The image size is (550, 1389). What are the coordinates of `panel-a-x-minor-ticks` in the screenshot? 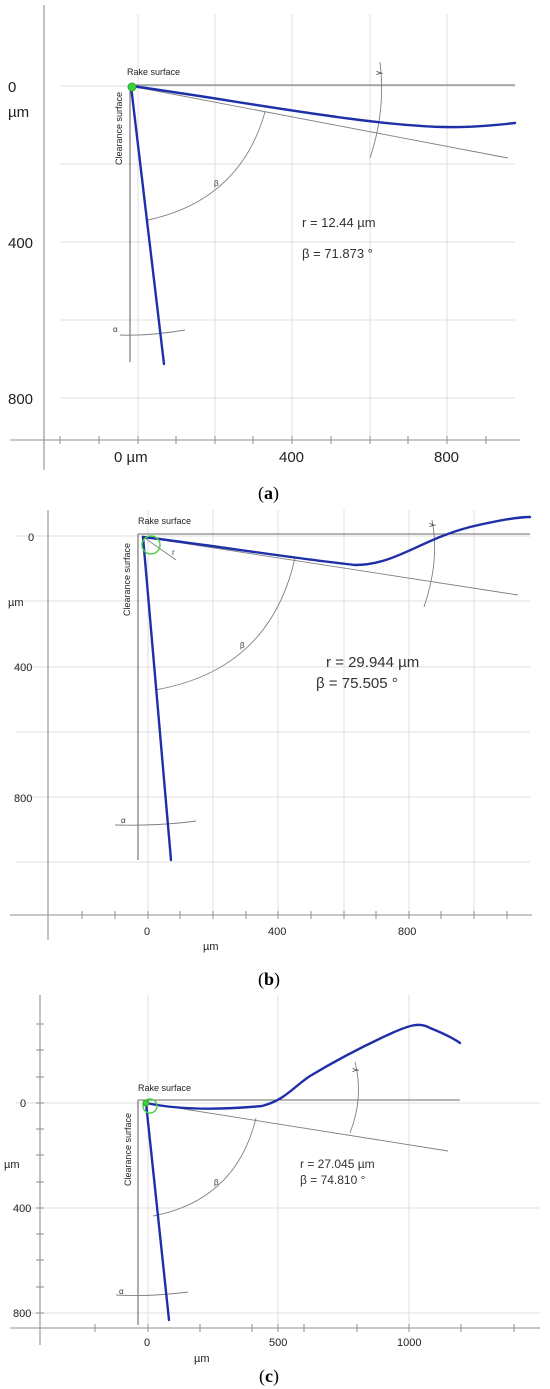 It's located at (273, 440).